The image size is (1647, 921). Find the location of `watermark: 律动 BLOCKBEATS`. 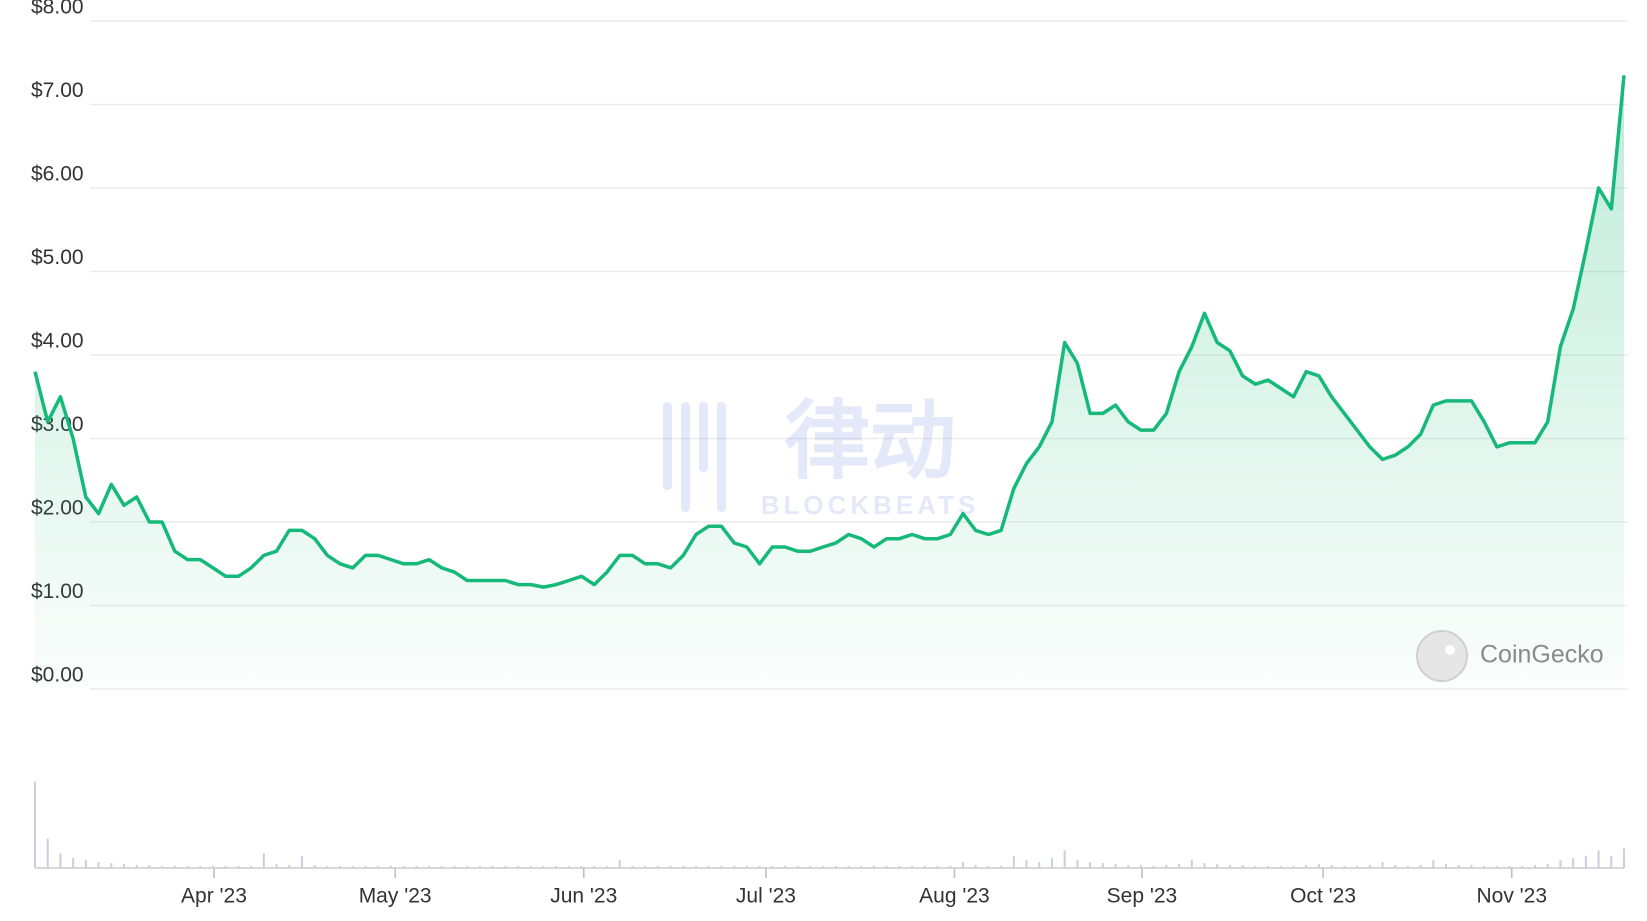

watermark: 律动 BLOCKBEATS is located at coordinates (821, 457).